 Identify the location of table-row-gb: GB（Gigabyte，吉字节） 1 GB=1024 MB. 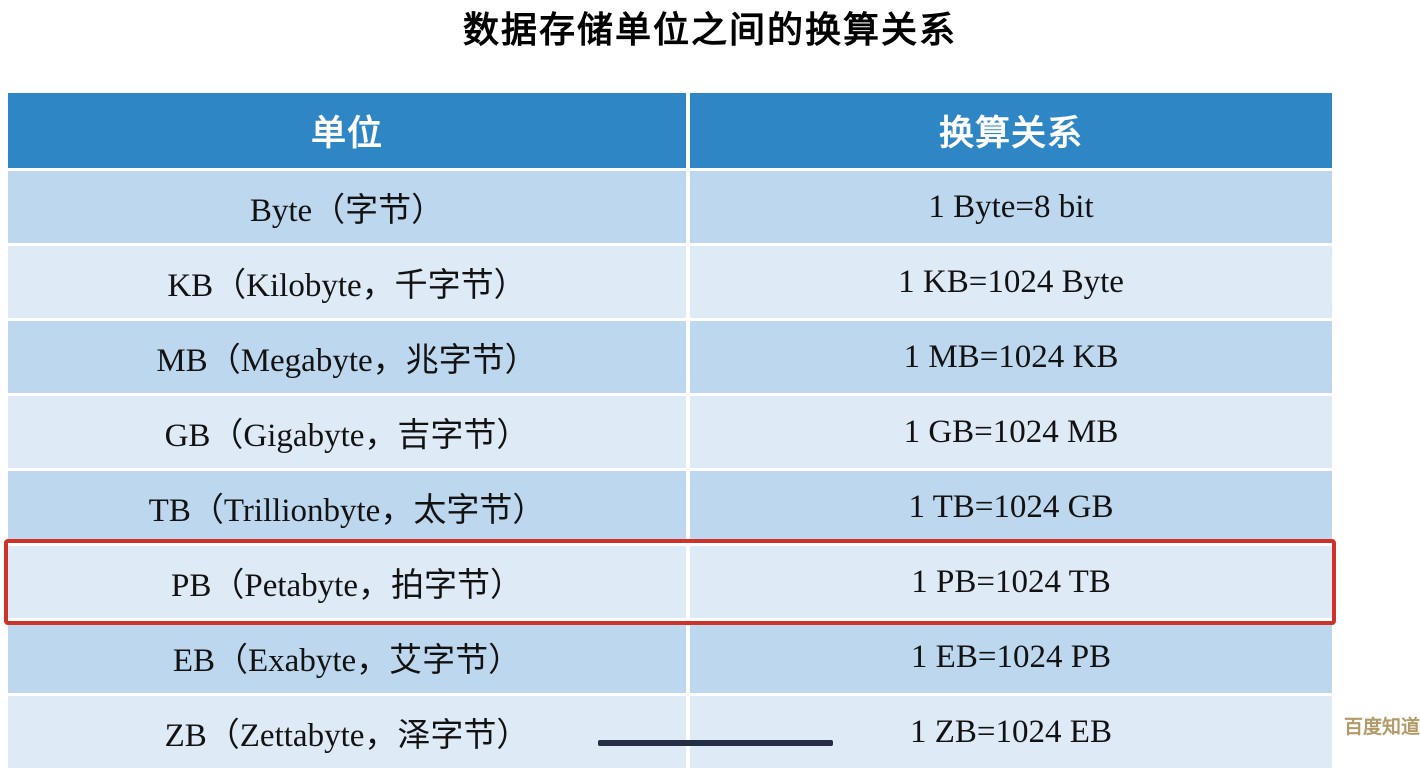
(670, 432).